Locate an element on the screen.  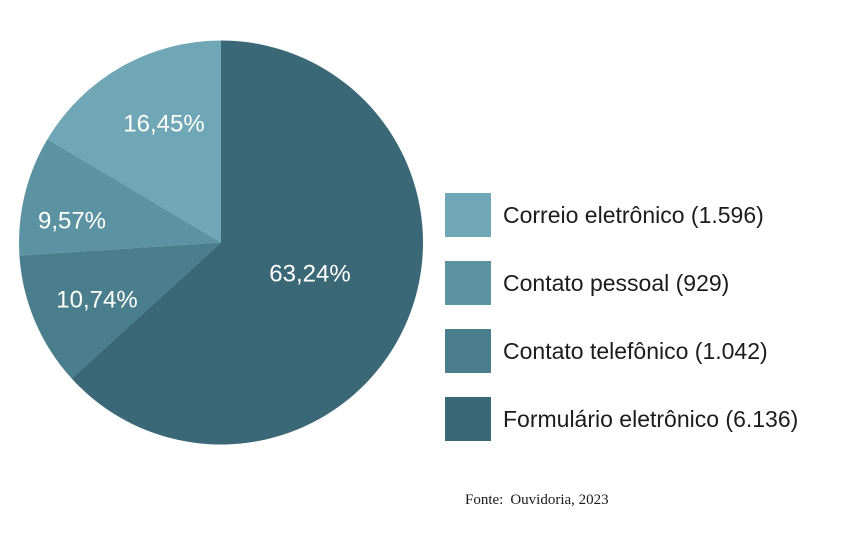
legend-item-1: Contato pessoal (929) is located at coordinates (621, 283).